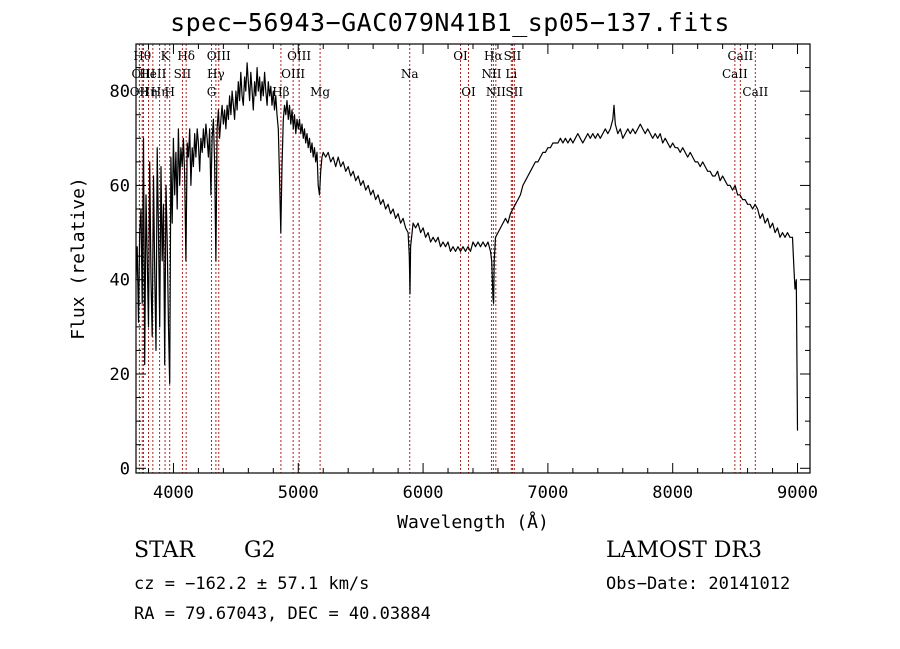 The height and width of the screenshot is (649, 900). I want to click on line-marker-label-23: Li, so click(511, 74).